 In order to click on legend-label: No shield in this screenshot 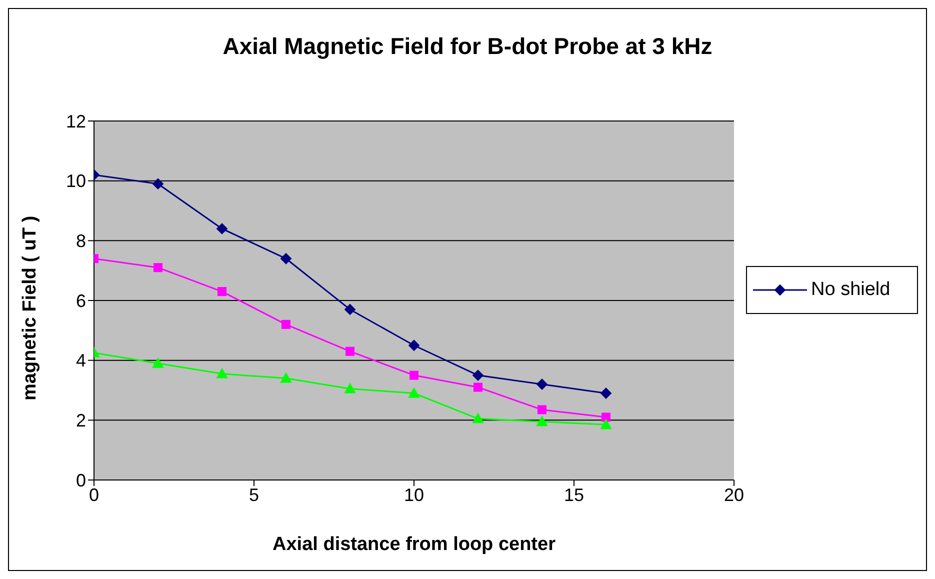, I will do `click(850, 289)`.